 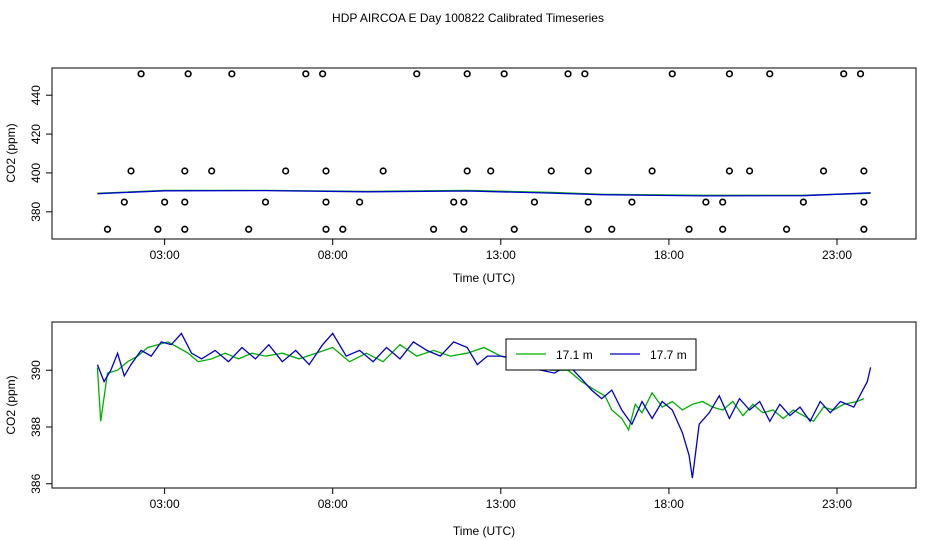 What do you see at coordinates (601, 354) in the screenshot?
I see `legend: 17.1 m 17.7 m` at bounding box center [601, 354].